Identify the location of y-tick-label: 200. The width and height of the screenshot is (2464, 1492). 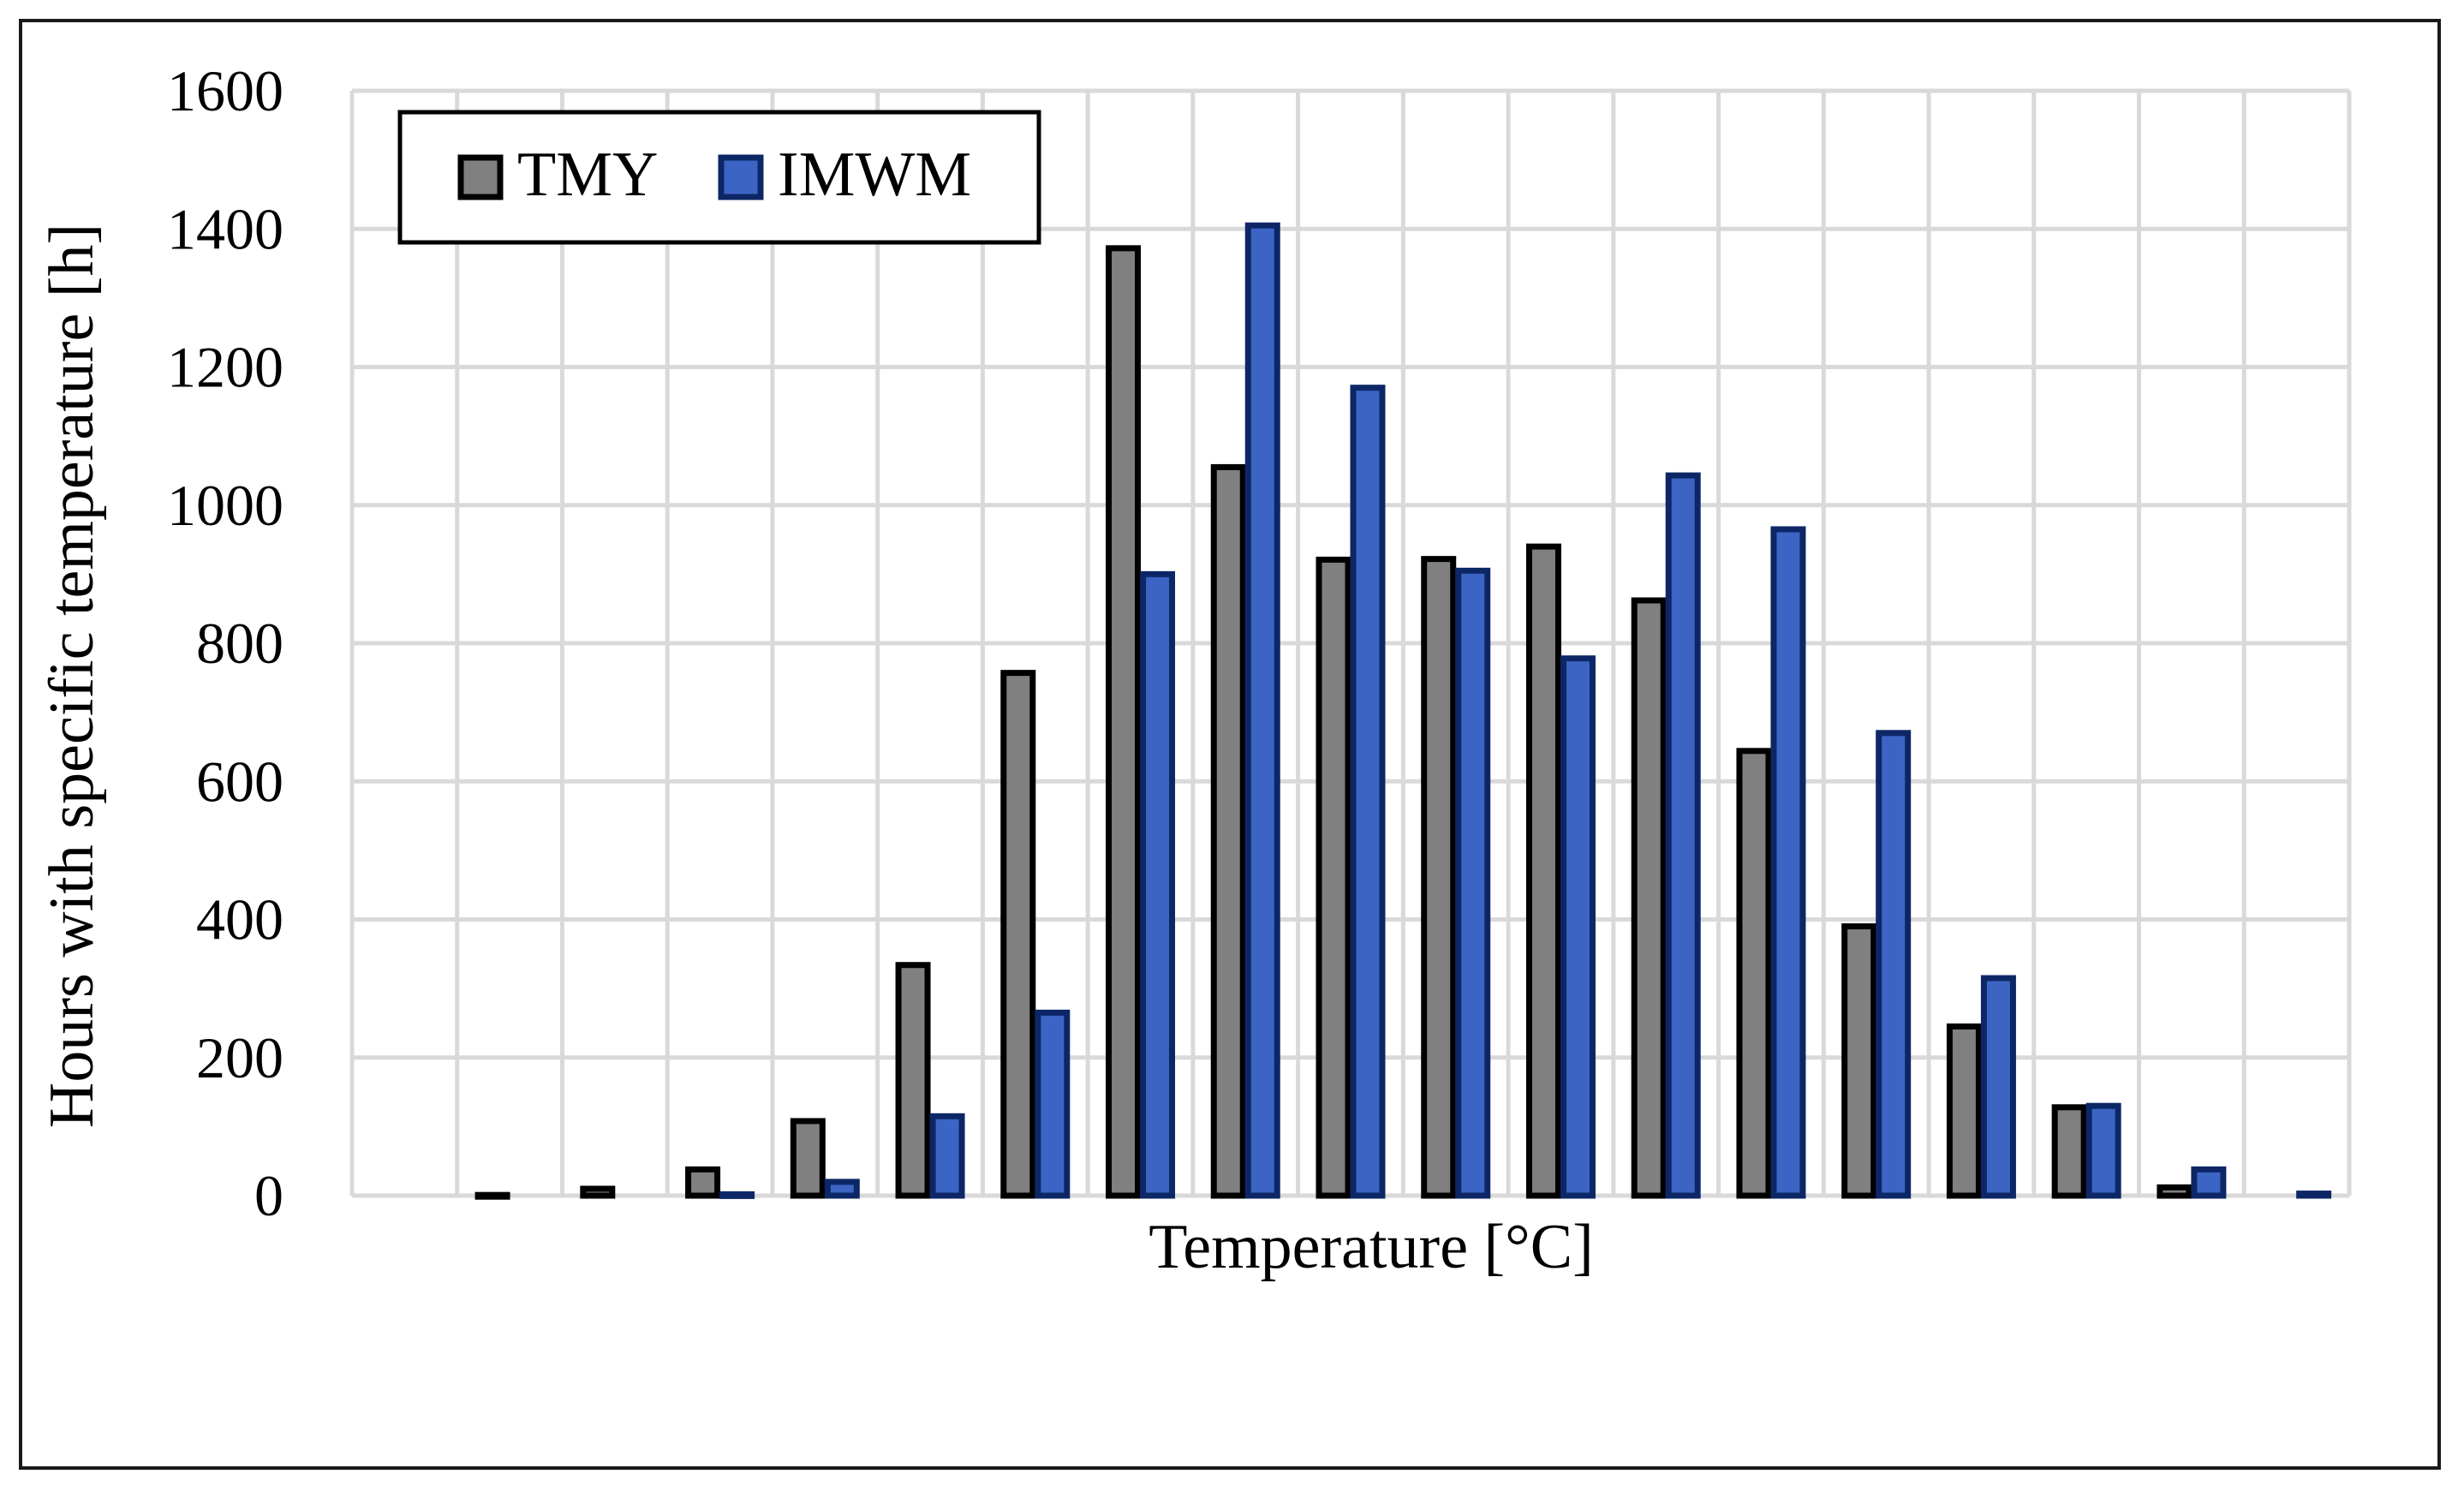
(239, 1057).